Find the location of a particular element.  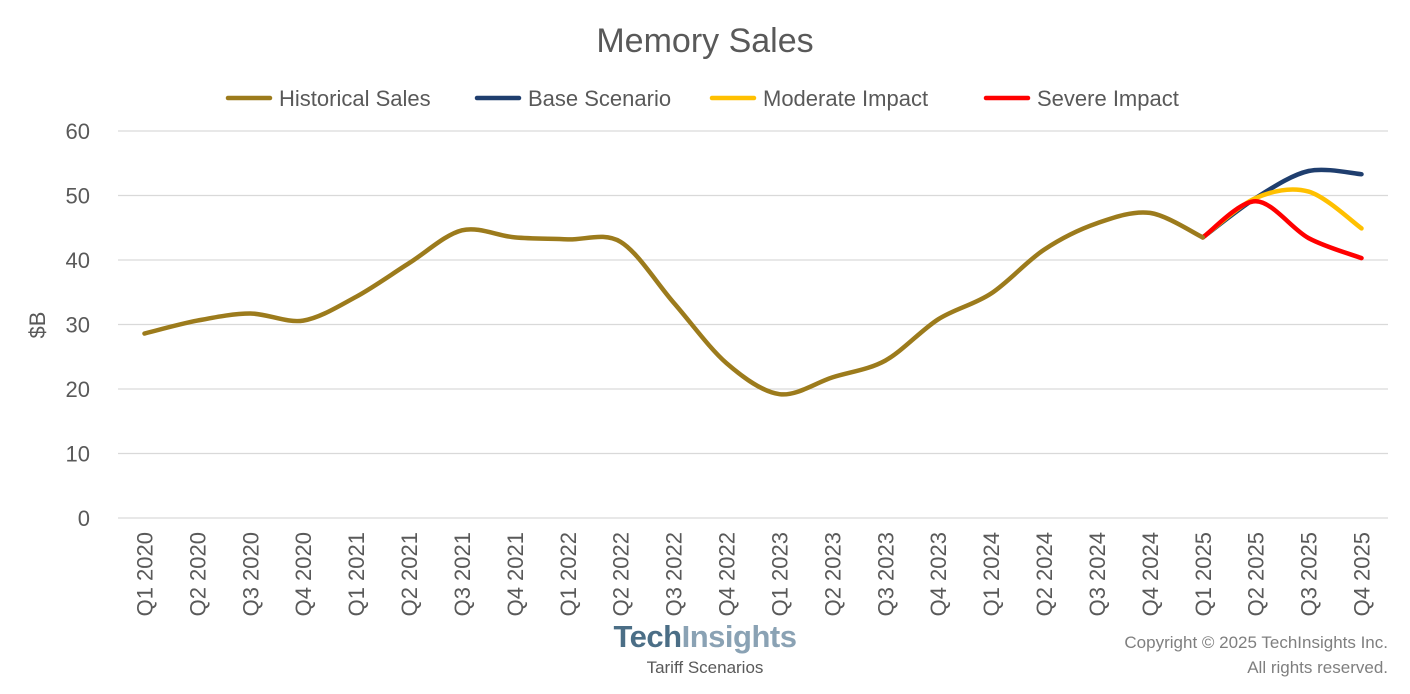

x-tick-label: Q2 2024 is located at coordinates (1044, 574).